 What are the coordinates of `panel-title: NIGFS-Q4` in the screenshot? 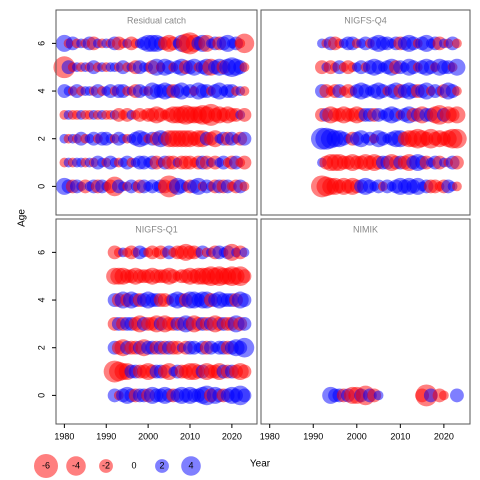 It's located at (365, 20).